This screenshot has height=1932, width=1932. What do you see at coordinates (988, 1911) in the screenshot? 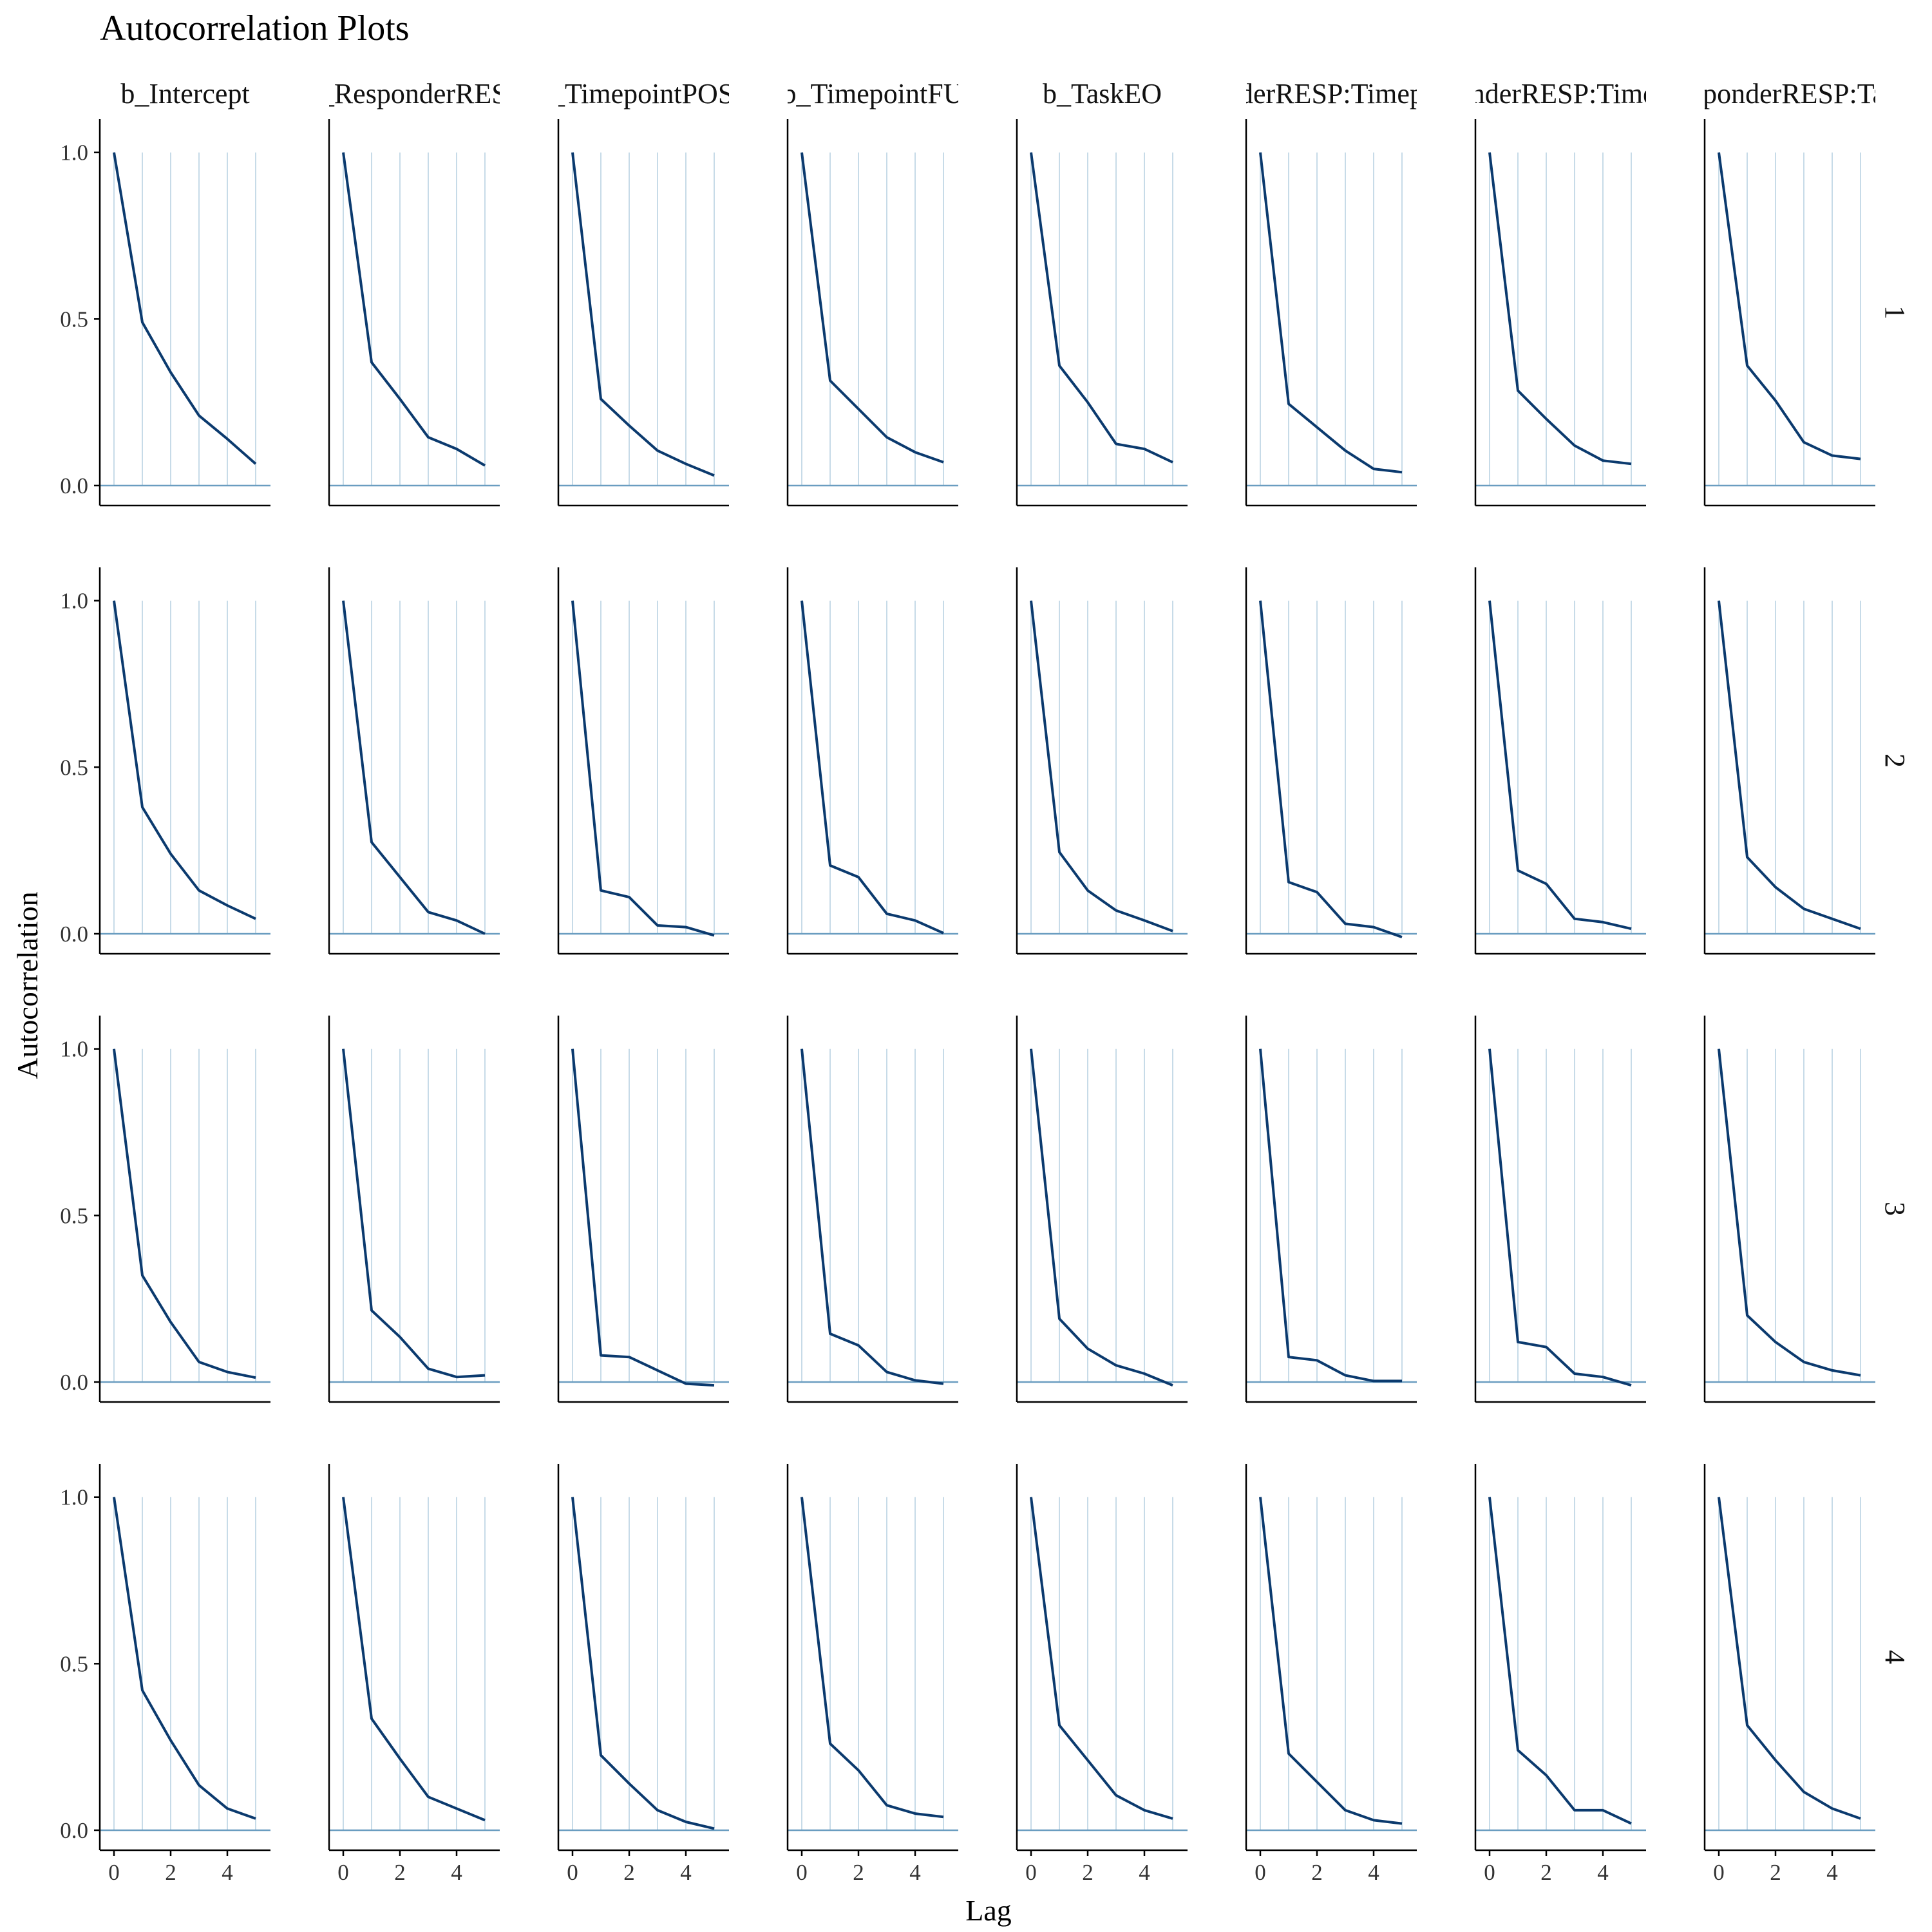
I see `x-axis-title: Lag` at bounding box center [988, 1911].